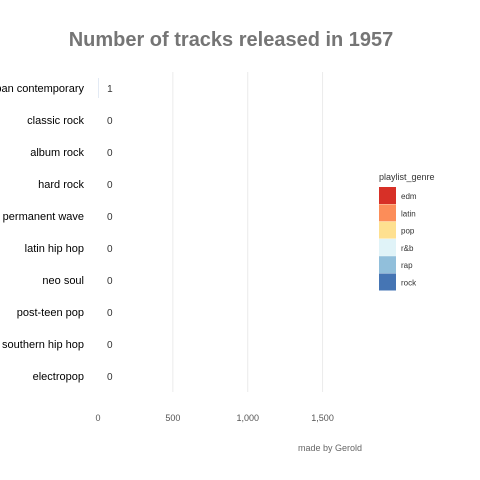 Image resolution: width=480 pixels, height=480 pixels. What do you see at coordinates (407, 248) in the screenshot?
I see `legend-label: r&b` at bounding box center [407, 248].